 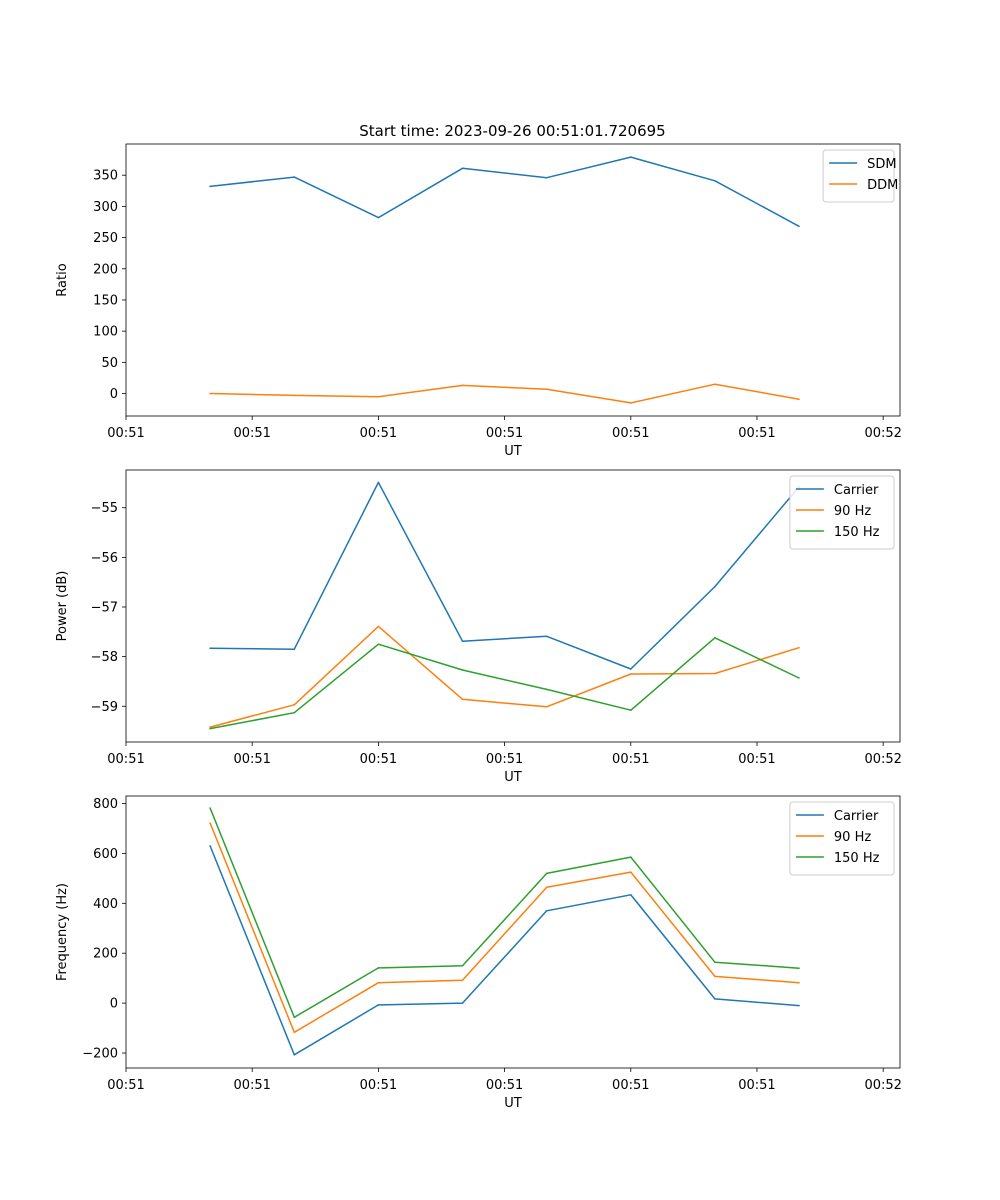 I want to click on legend: SDM DDM, so click(x=860, y=176).